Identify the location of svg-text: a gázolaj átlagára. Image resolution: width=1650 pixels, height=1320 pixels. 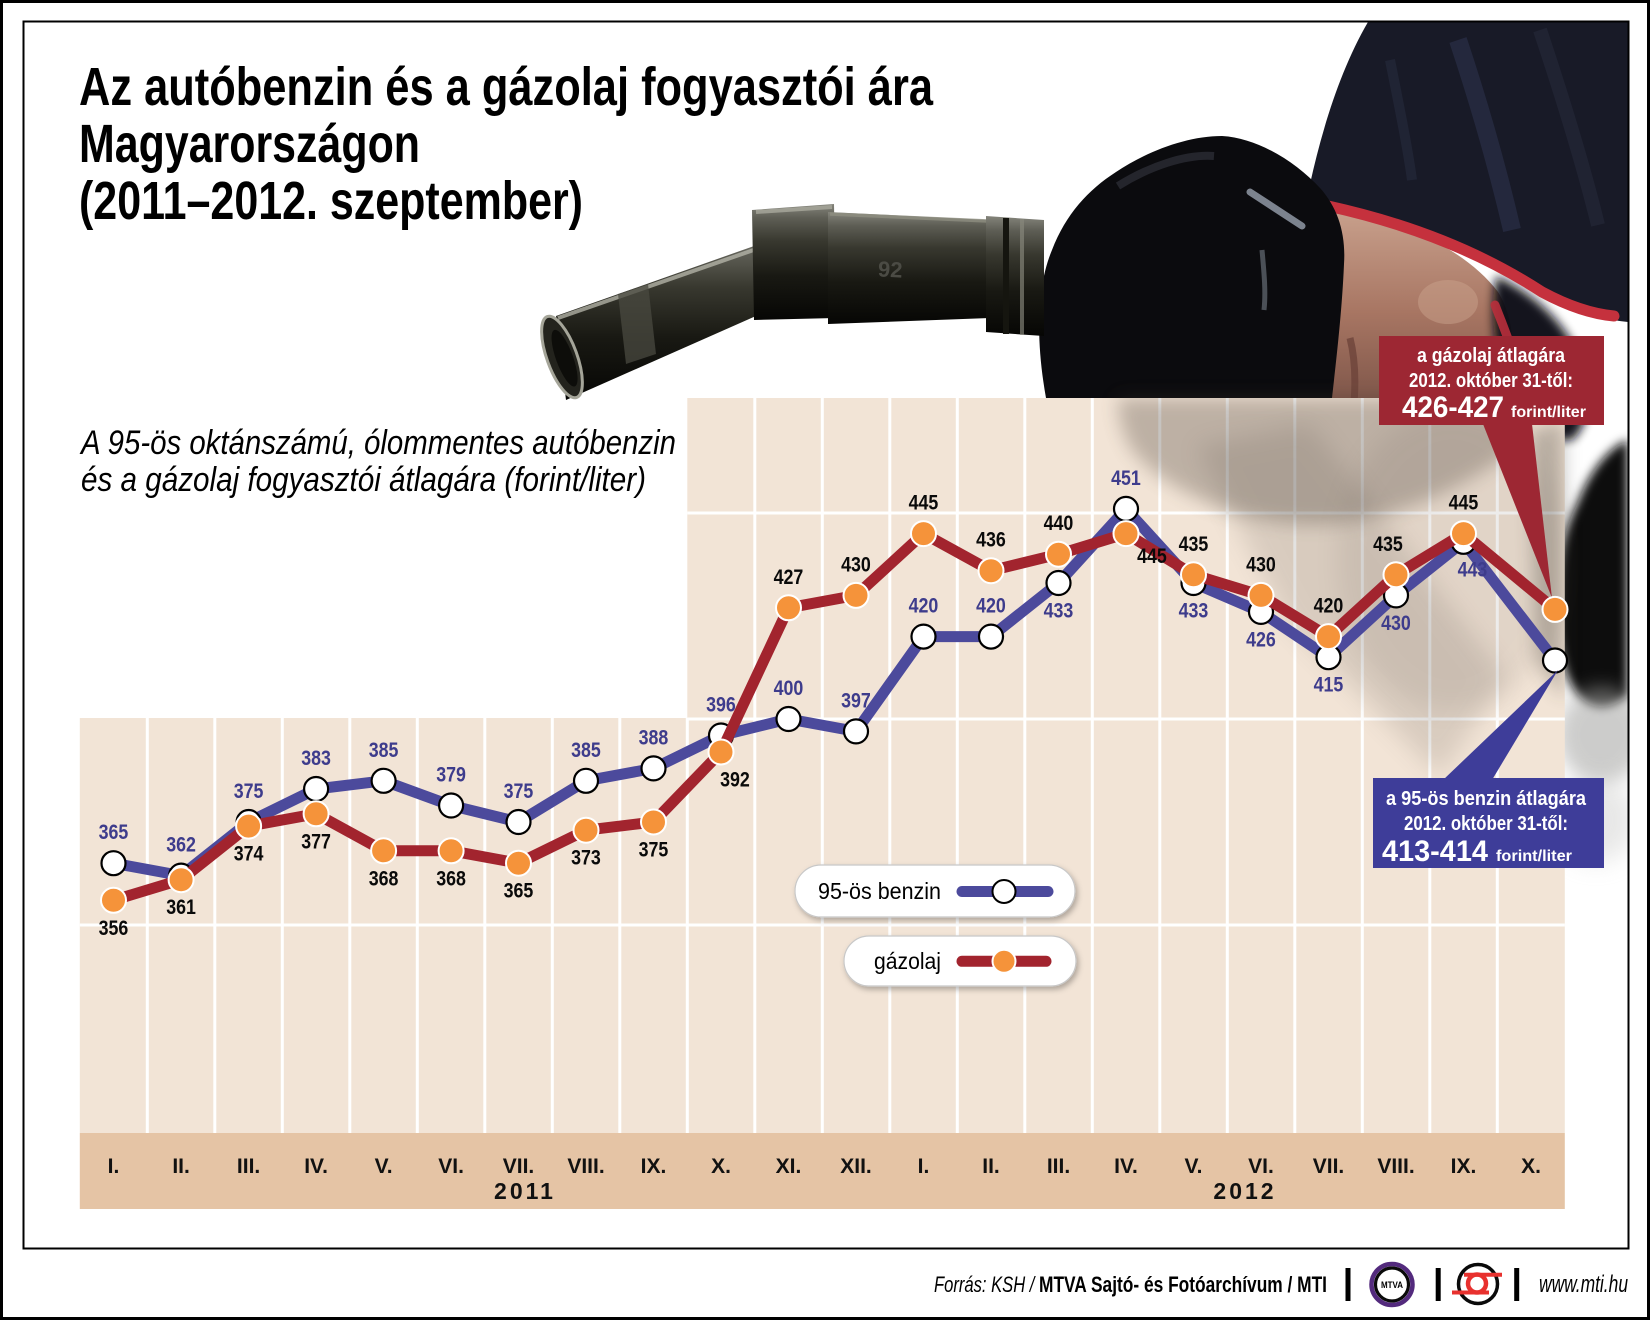
(1491, 356).